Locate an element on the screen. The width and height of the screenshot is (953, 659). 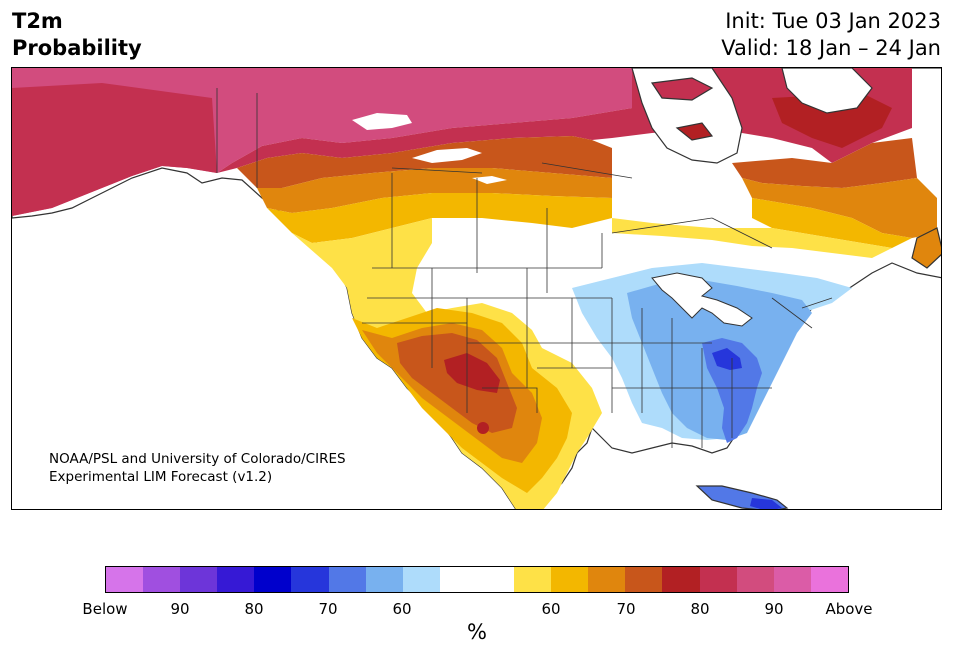
region-above-80-canada is located at coordinates (564, 120).